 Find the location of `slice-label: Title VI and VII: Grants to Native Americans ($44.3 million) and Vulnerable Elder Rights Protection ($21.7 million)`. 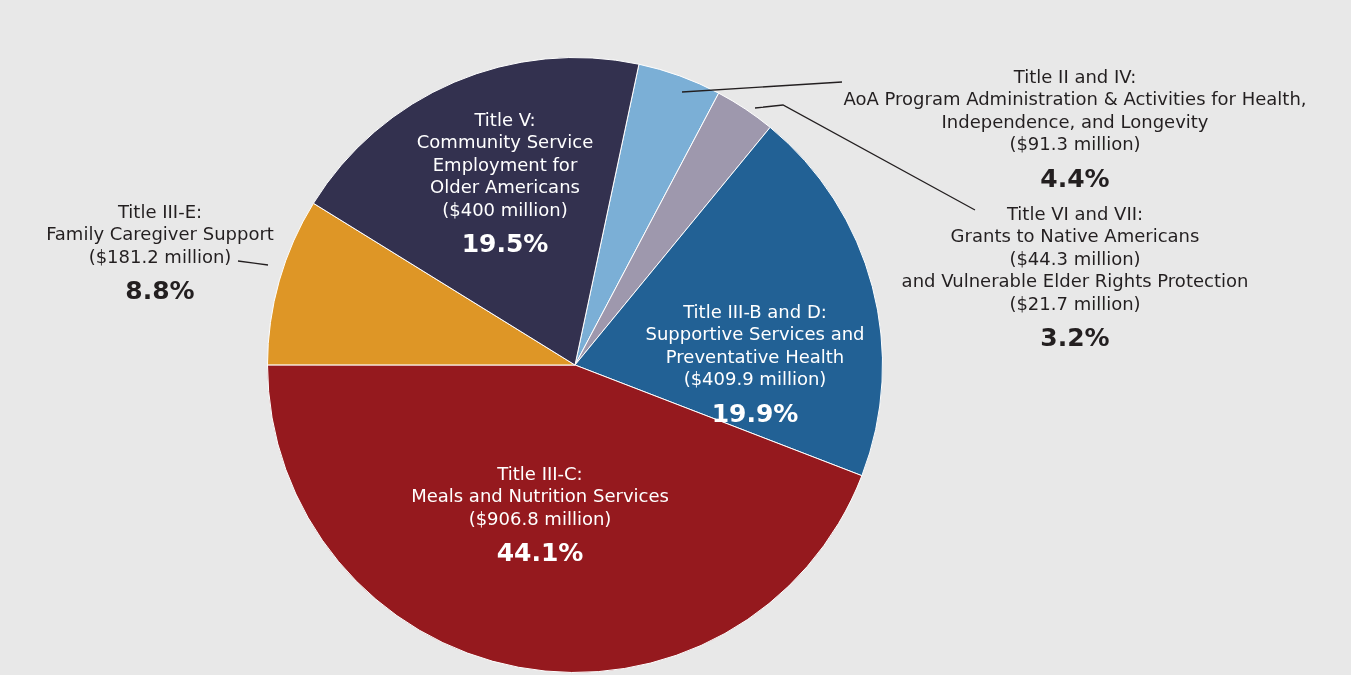

slice-label: Title VI and VII: Grants to Native Americans ($44.3 million) and Vulnerable Elder Rights Protection ($21.7 million) is located at coordinates (1075, 258).